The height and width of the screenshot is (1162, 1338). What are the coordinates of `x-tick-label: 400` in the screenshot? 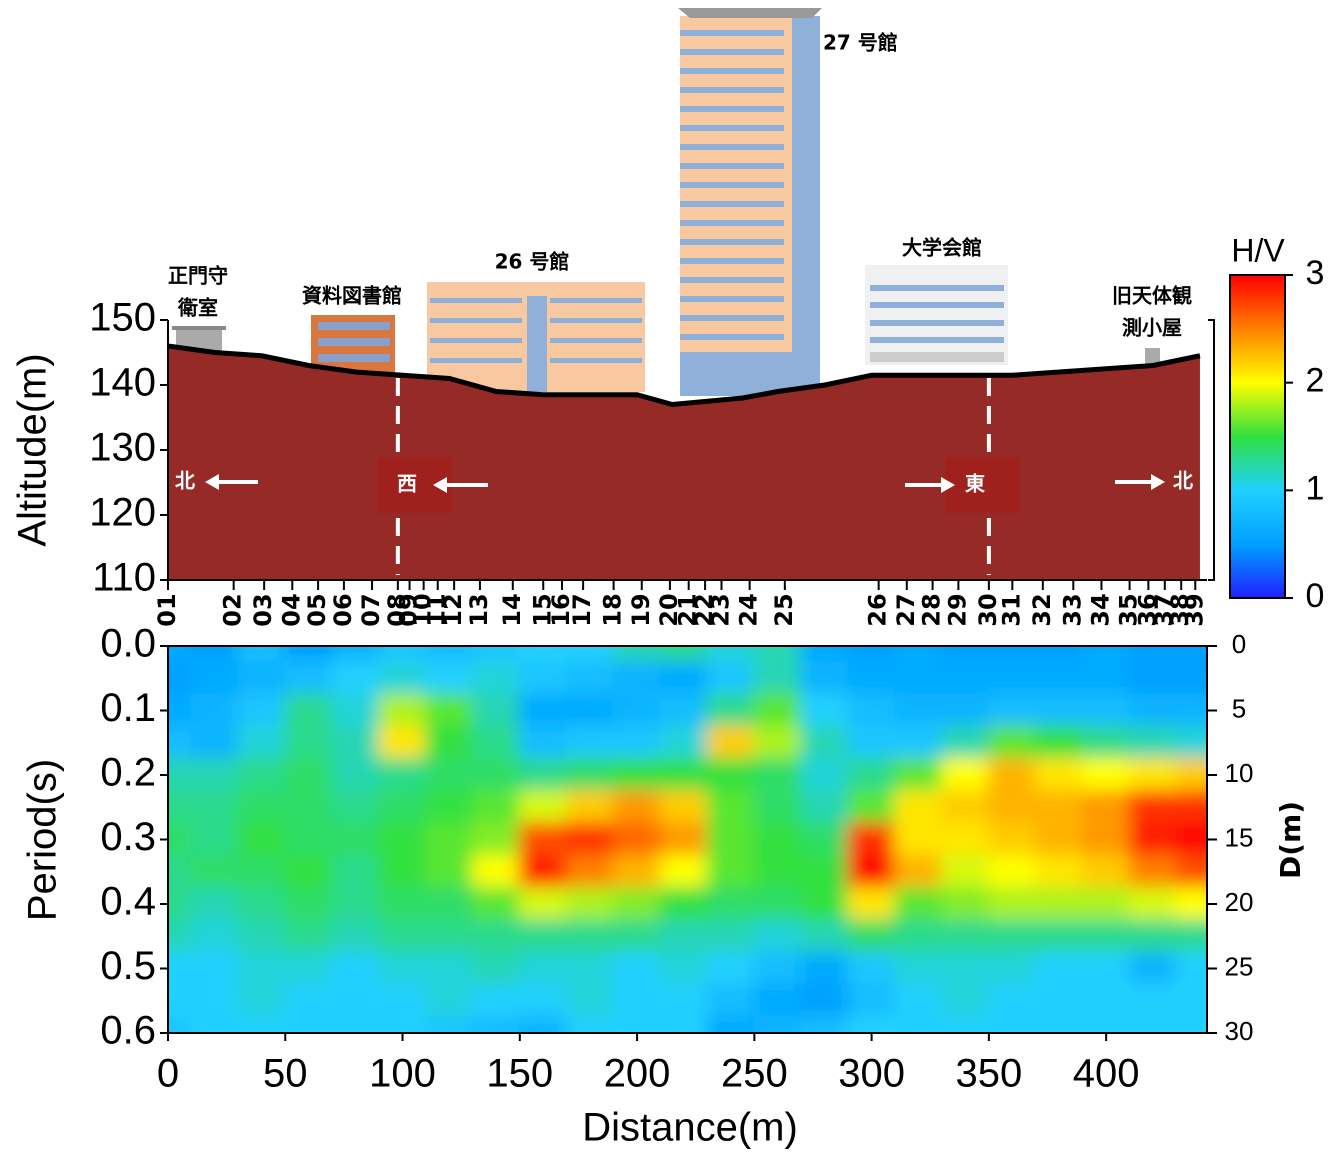 It's located at (1106, 1074).